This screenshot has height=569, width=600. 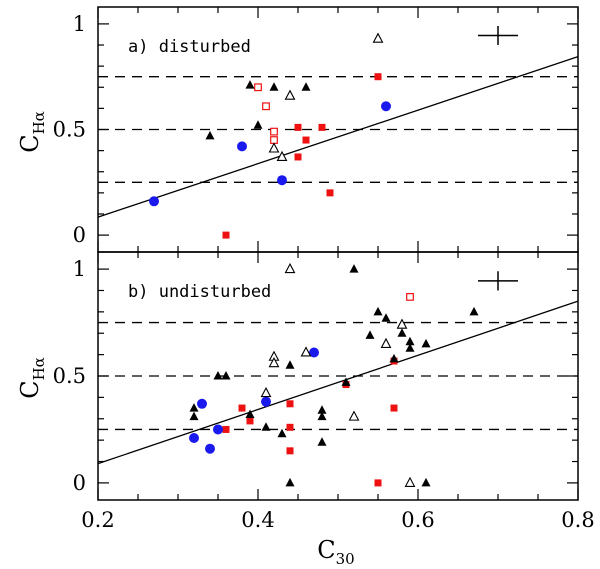 What do you see at coordinates (97, 520) in the screenshot?
I see `x-tick-label: 0.2` at bounding box center [97, 520].